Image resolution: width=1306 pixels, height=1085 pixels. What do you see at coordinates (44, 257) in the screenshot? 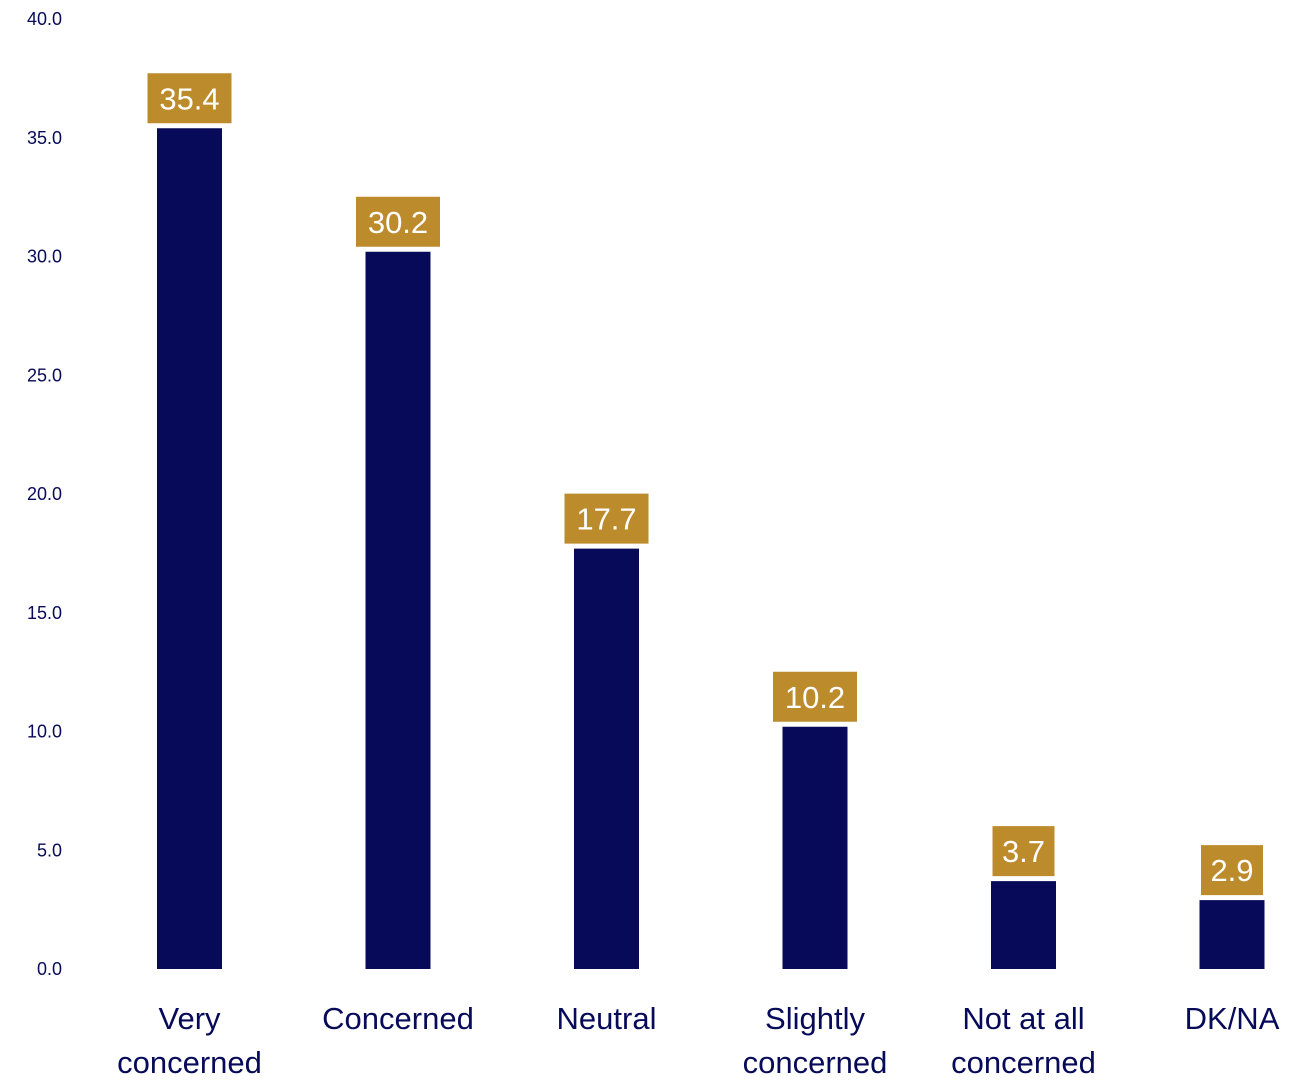
I see `y-tick-label: 30.0` at bounding box center [44, 257].